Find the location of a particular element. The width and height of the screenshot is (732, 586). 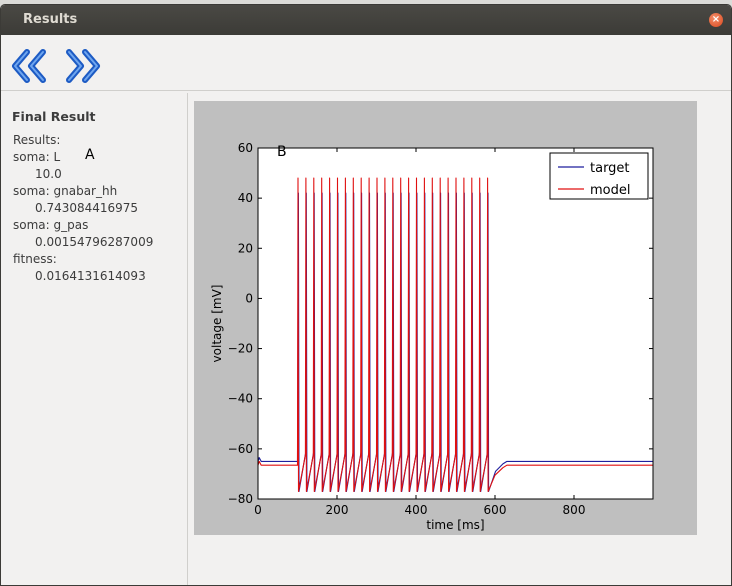

panel-marker-b: B is located at coordinates (282, 152).